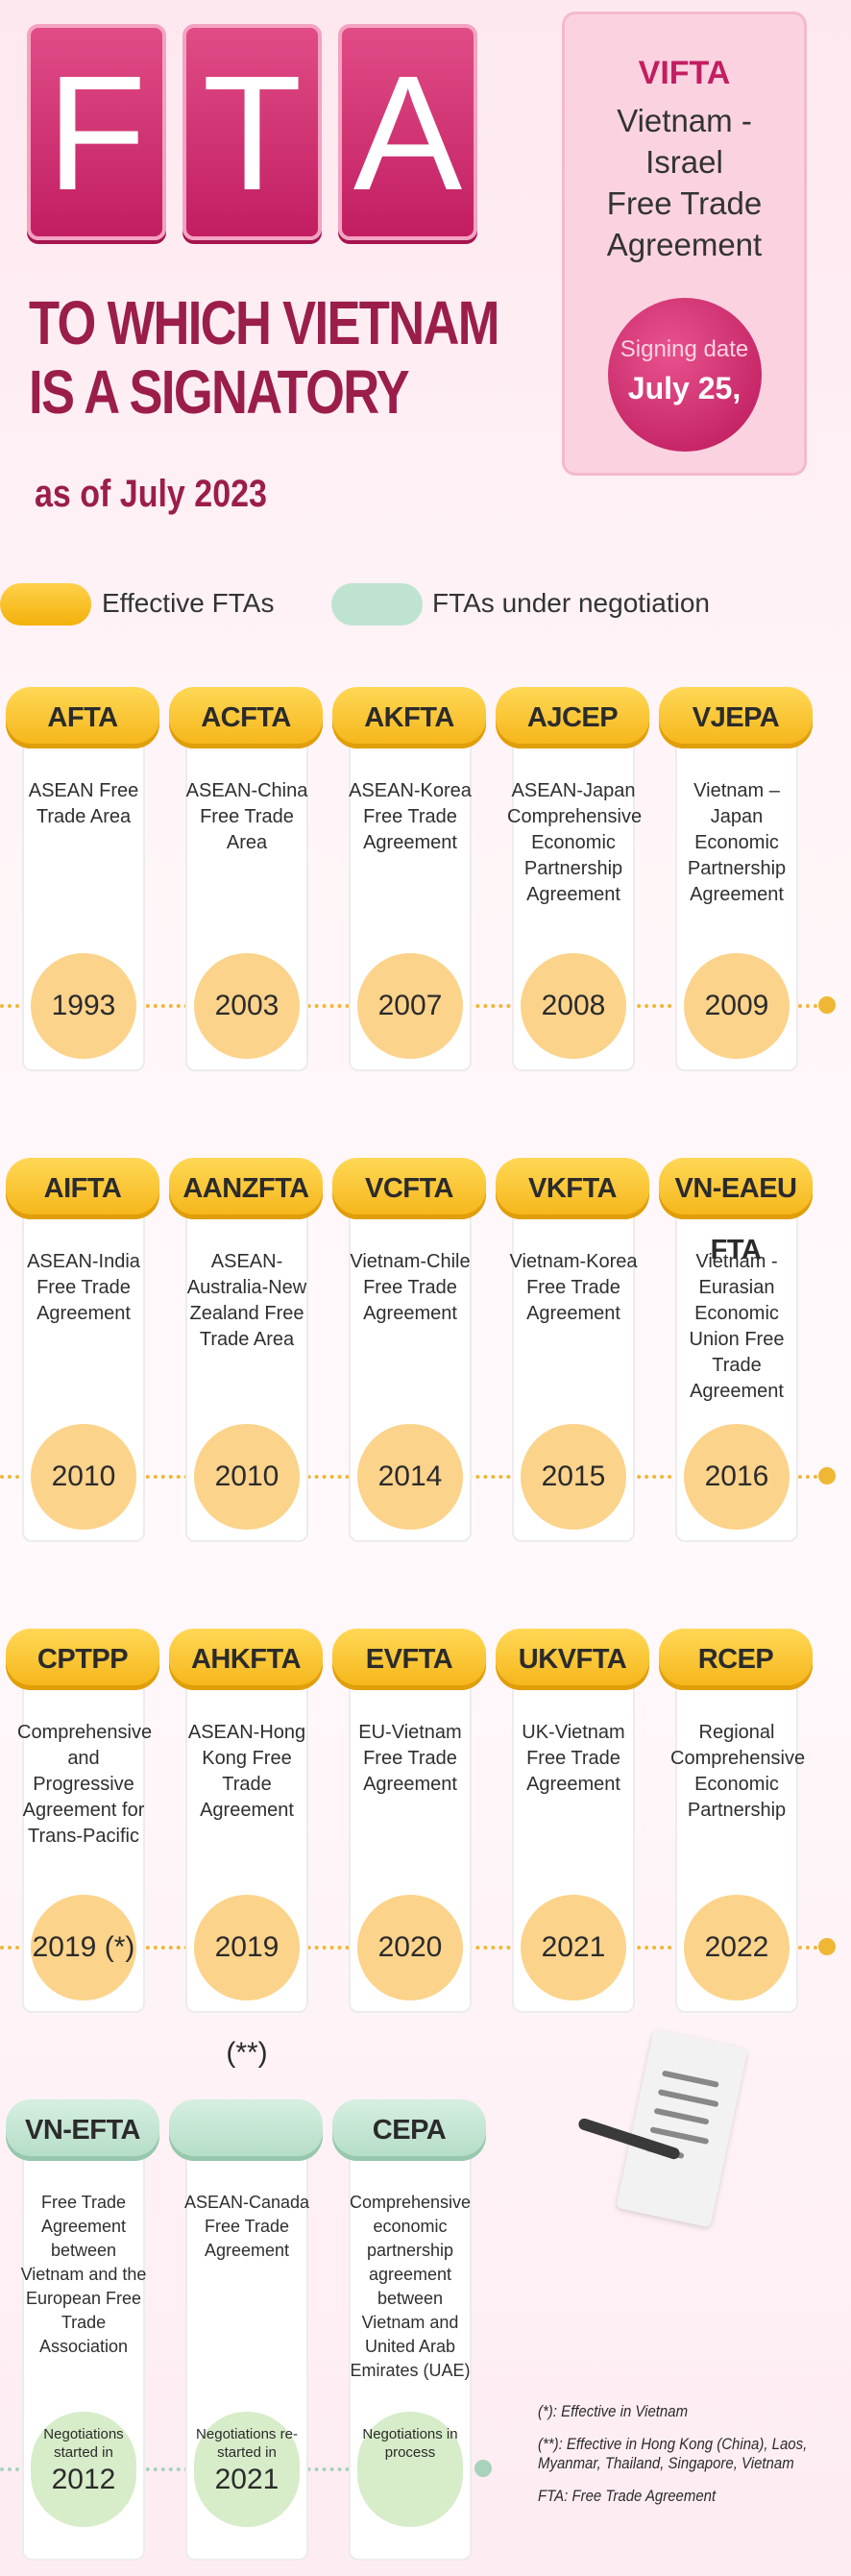 The height and width of the screenshot is (2576, 851). Describe the element at coordinates (684, 141) in the screenshot. I see `vifta-name-line: Vietnam - Israel` at that location.